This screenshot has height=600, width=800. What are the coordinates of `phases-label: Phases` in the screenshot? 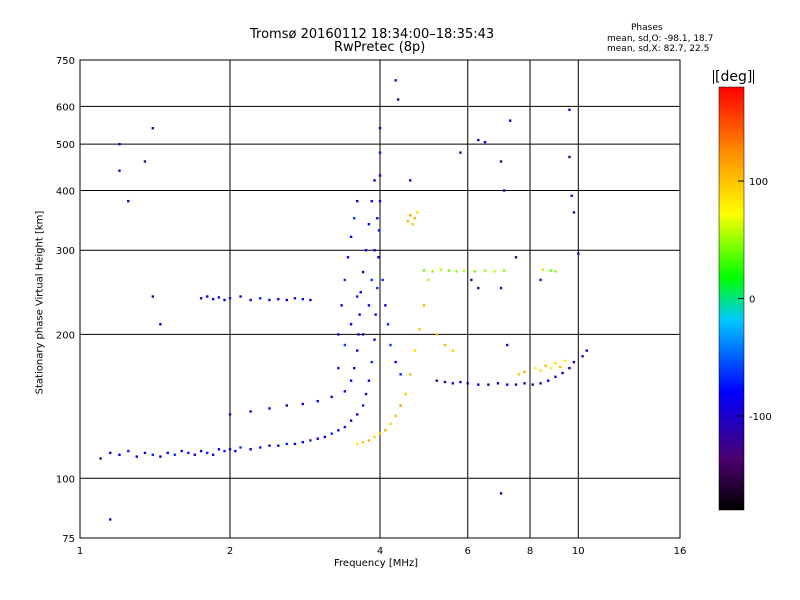 It's located at (647, 28).